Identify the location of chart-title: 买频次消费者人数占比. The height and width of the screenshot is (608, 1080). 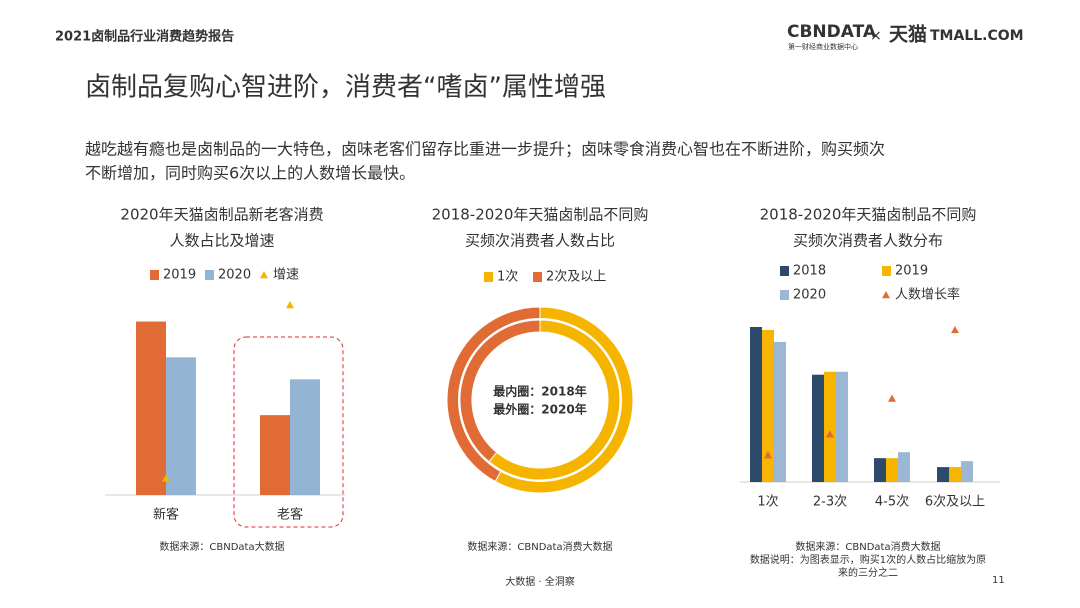
(540, 241).